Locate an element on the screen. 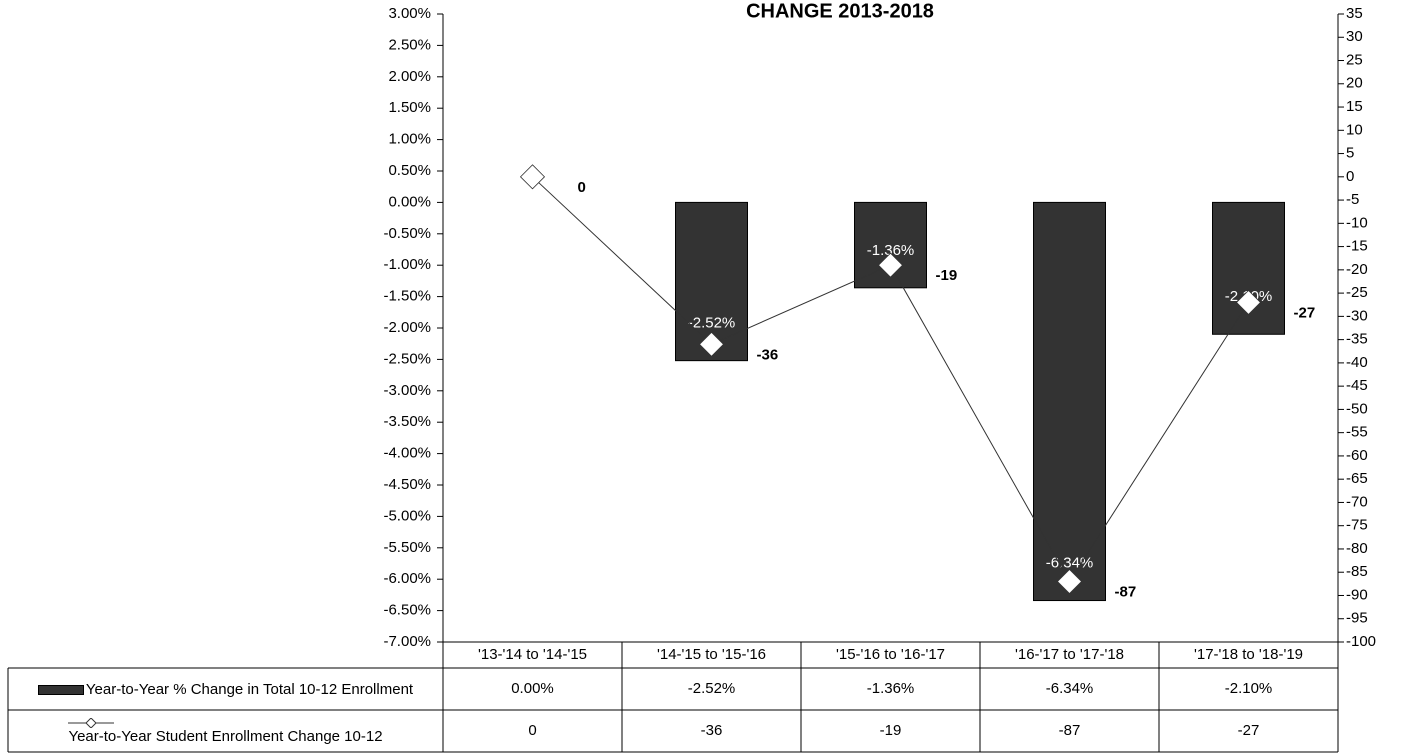 The width and height of the screenshot is (1414, 756). table-cell: -87 is located at coordinates (1070, 730).